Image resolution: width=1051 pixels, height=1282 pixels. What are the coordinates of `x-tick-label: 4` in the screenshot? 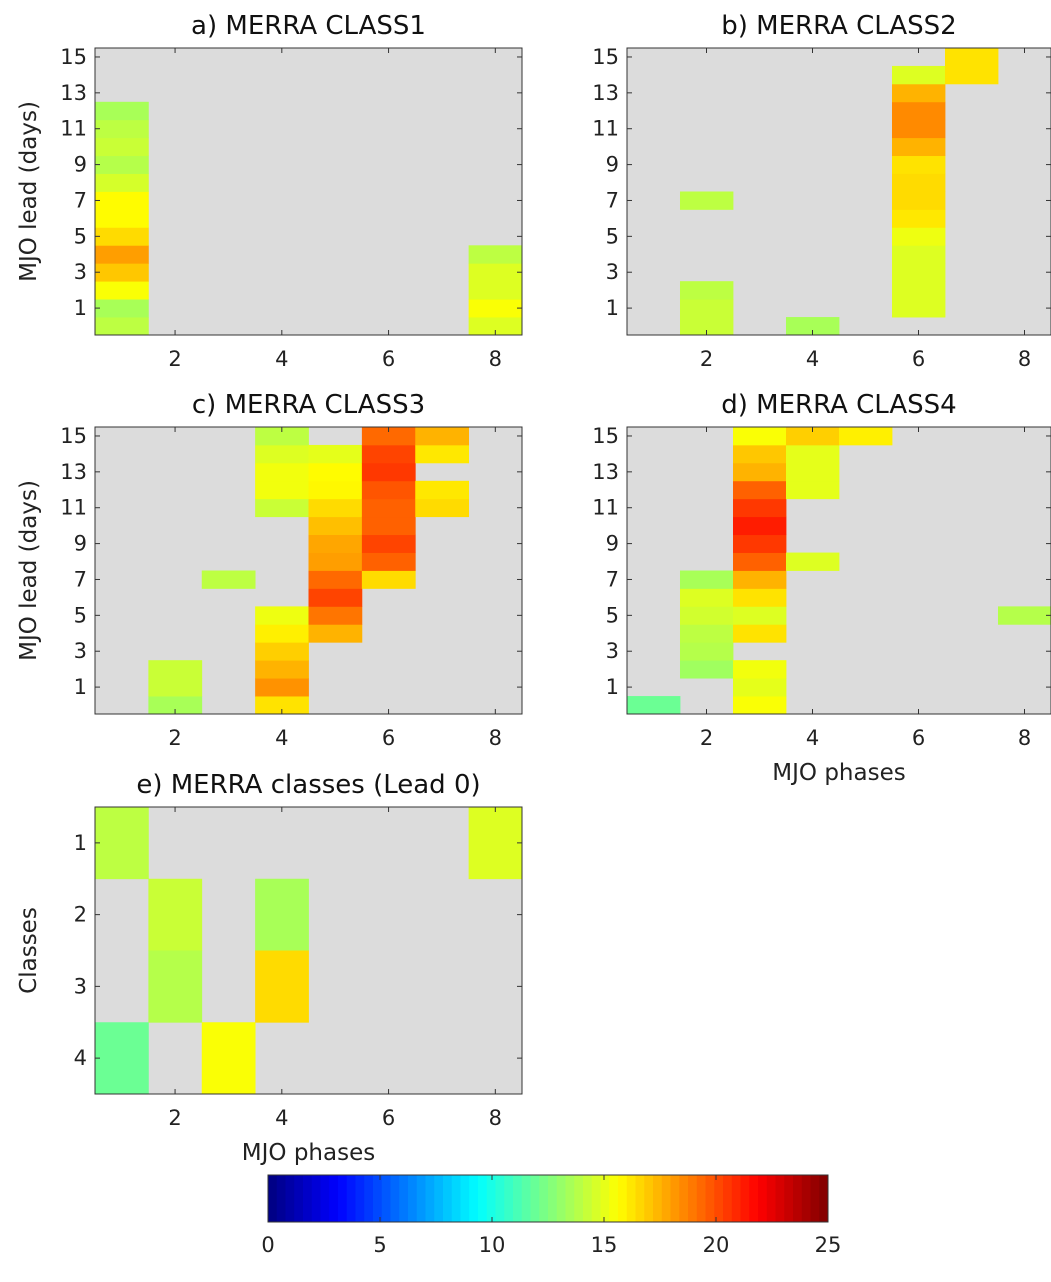 It's located at (812, 738).